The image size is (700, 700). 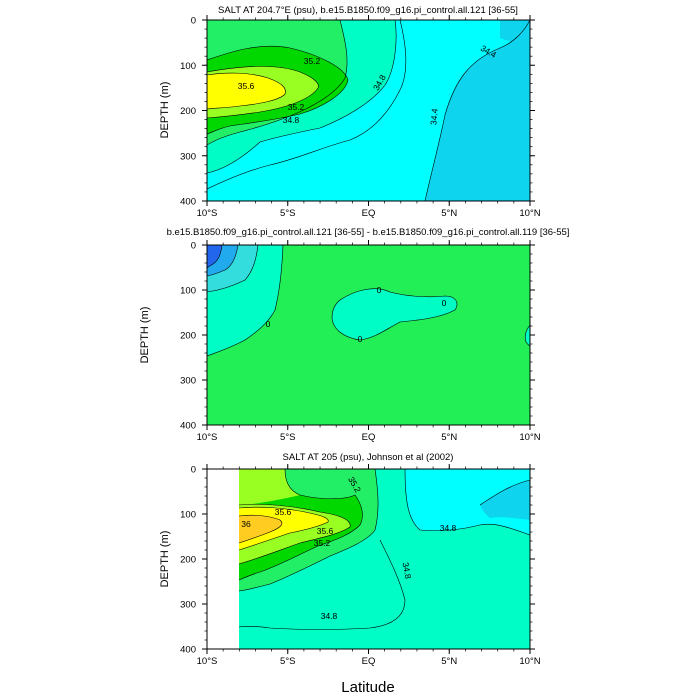 I want to click on fill-no-data, so click(x=223, y=559).